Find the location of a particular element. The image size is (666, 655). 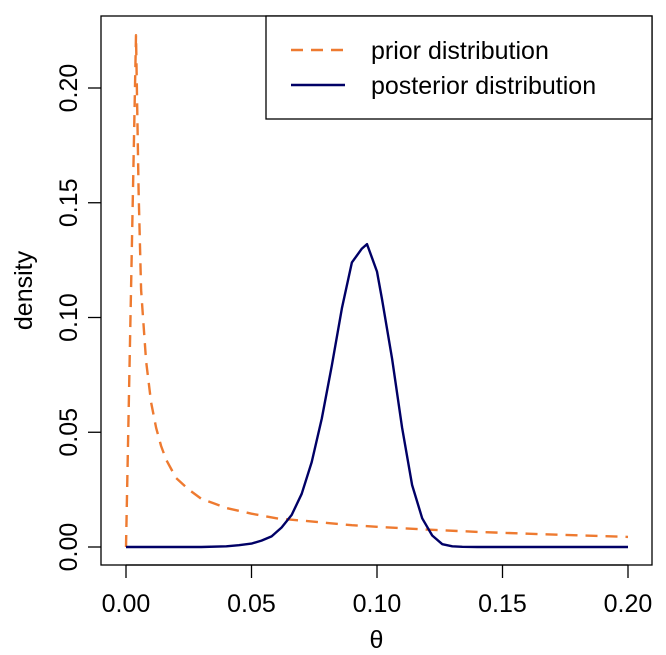

legend-label-prior: prior distribution is located at coordinates (460, 51).